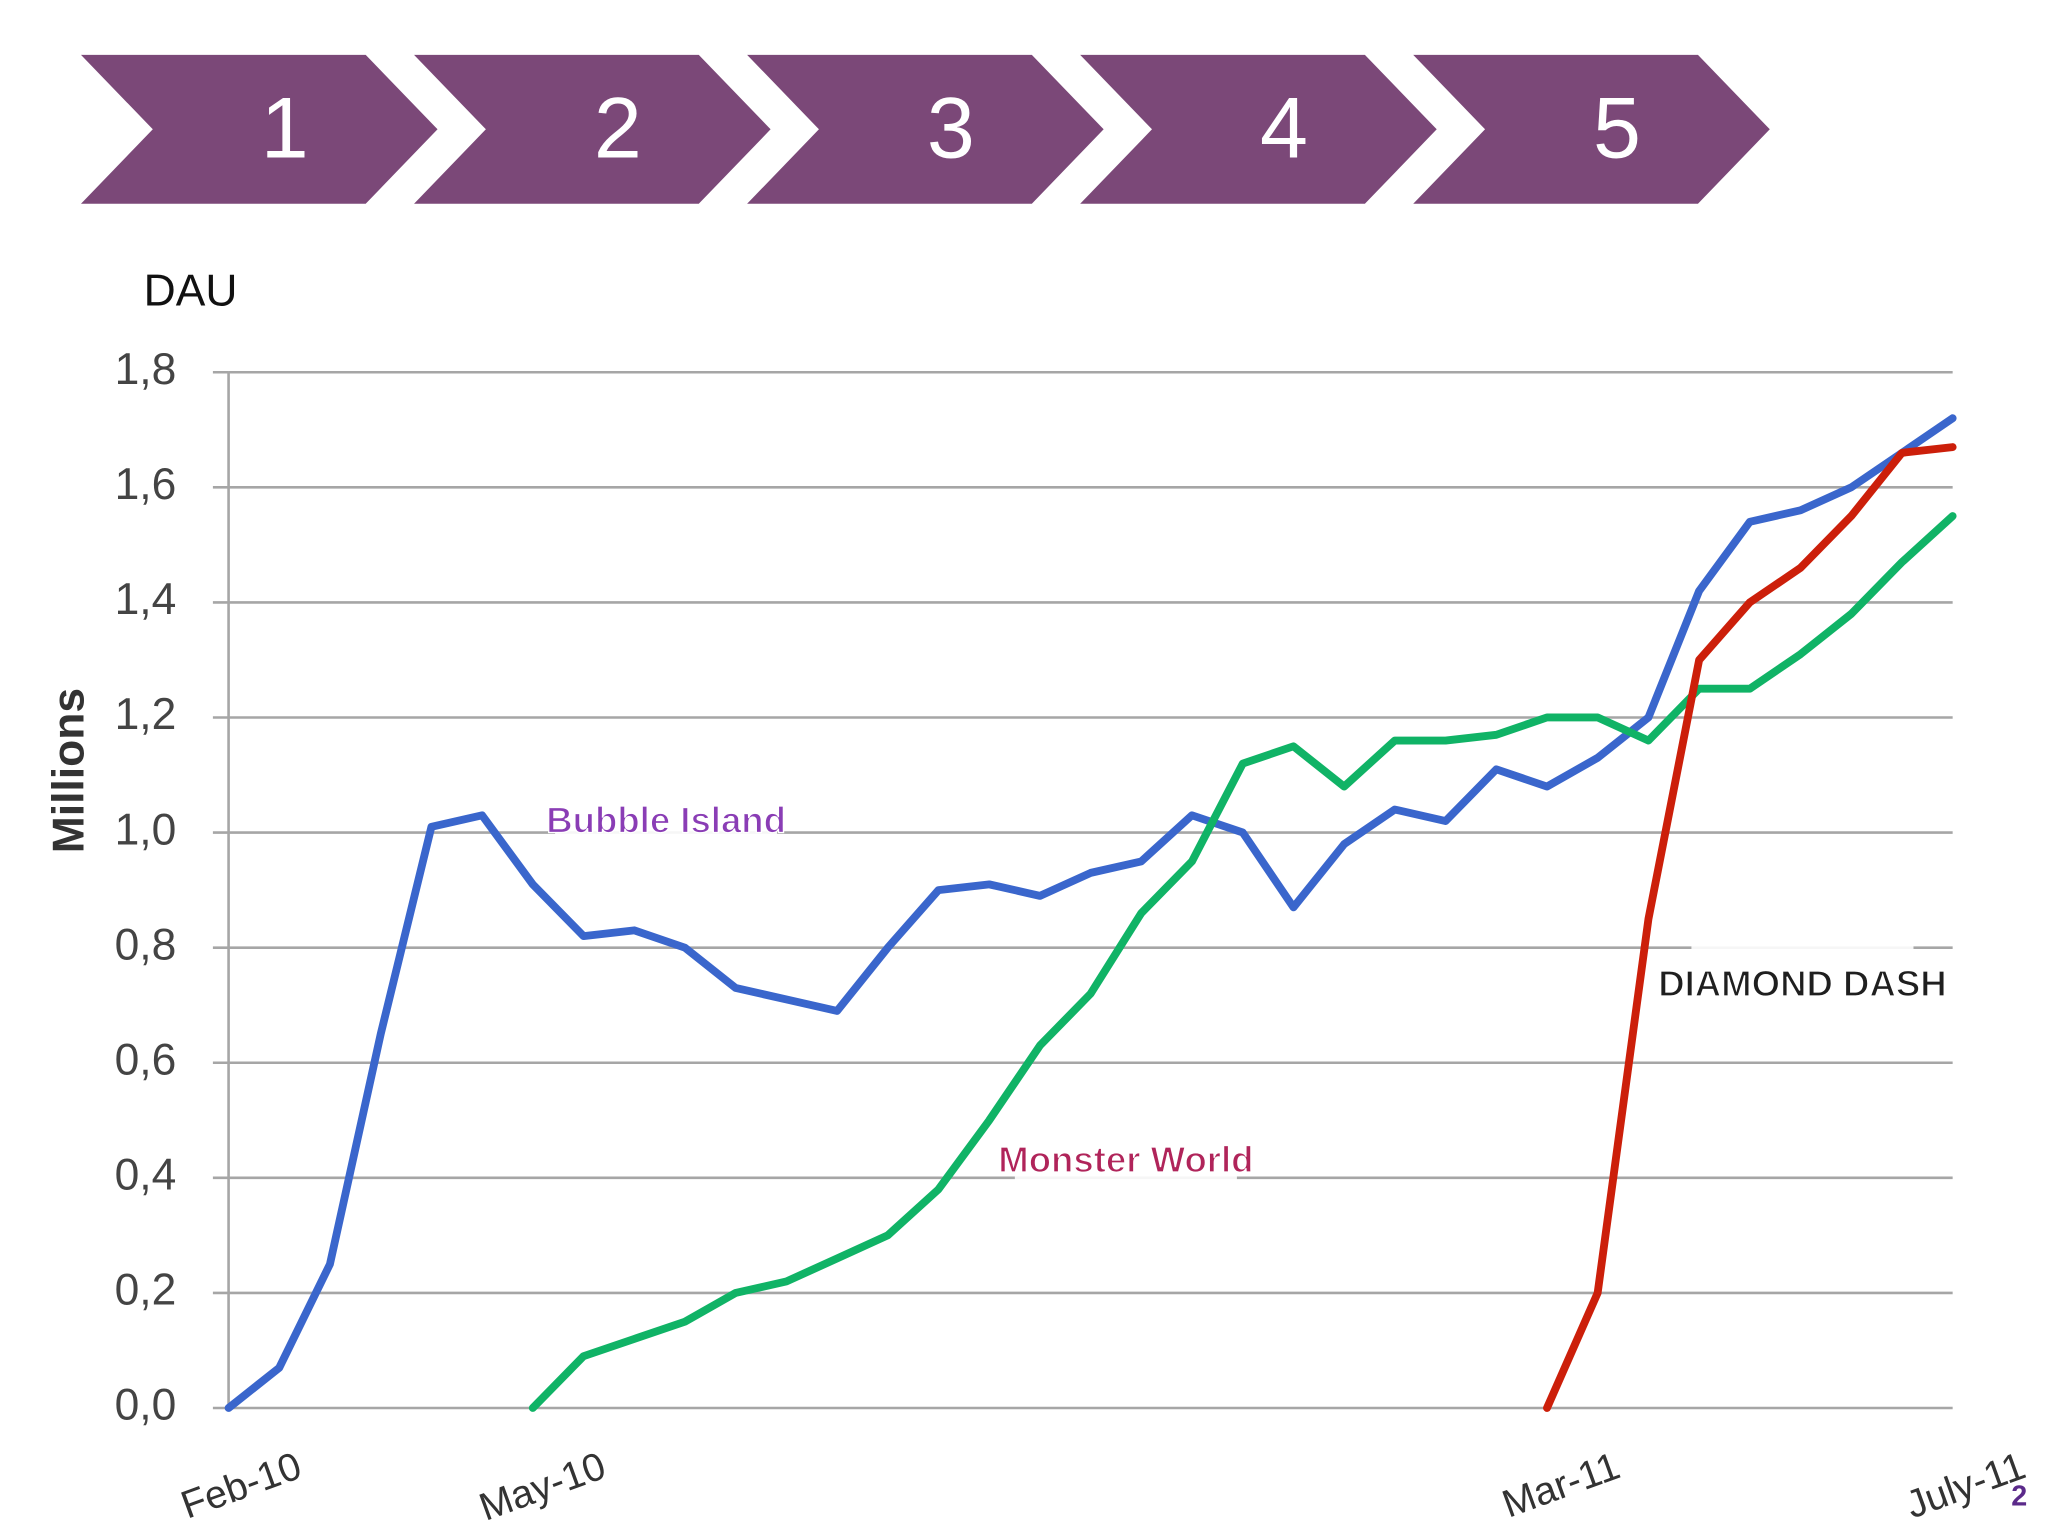 This screenshot has width=2048, height=1536. Describe the element at coordinates (951, 128) in the screenshot. I see `step-label: 3` at that location.